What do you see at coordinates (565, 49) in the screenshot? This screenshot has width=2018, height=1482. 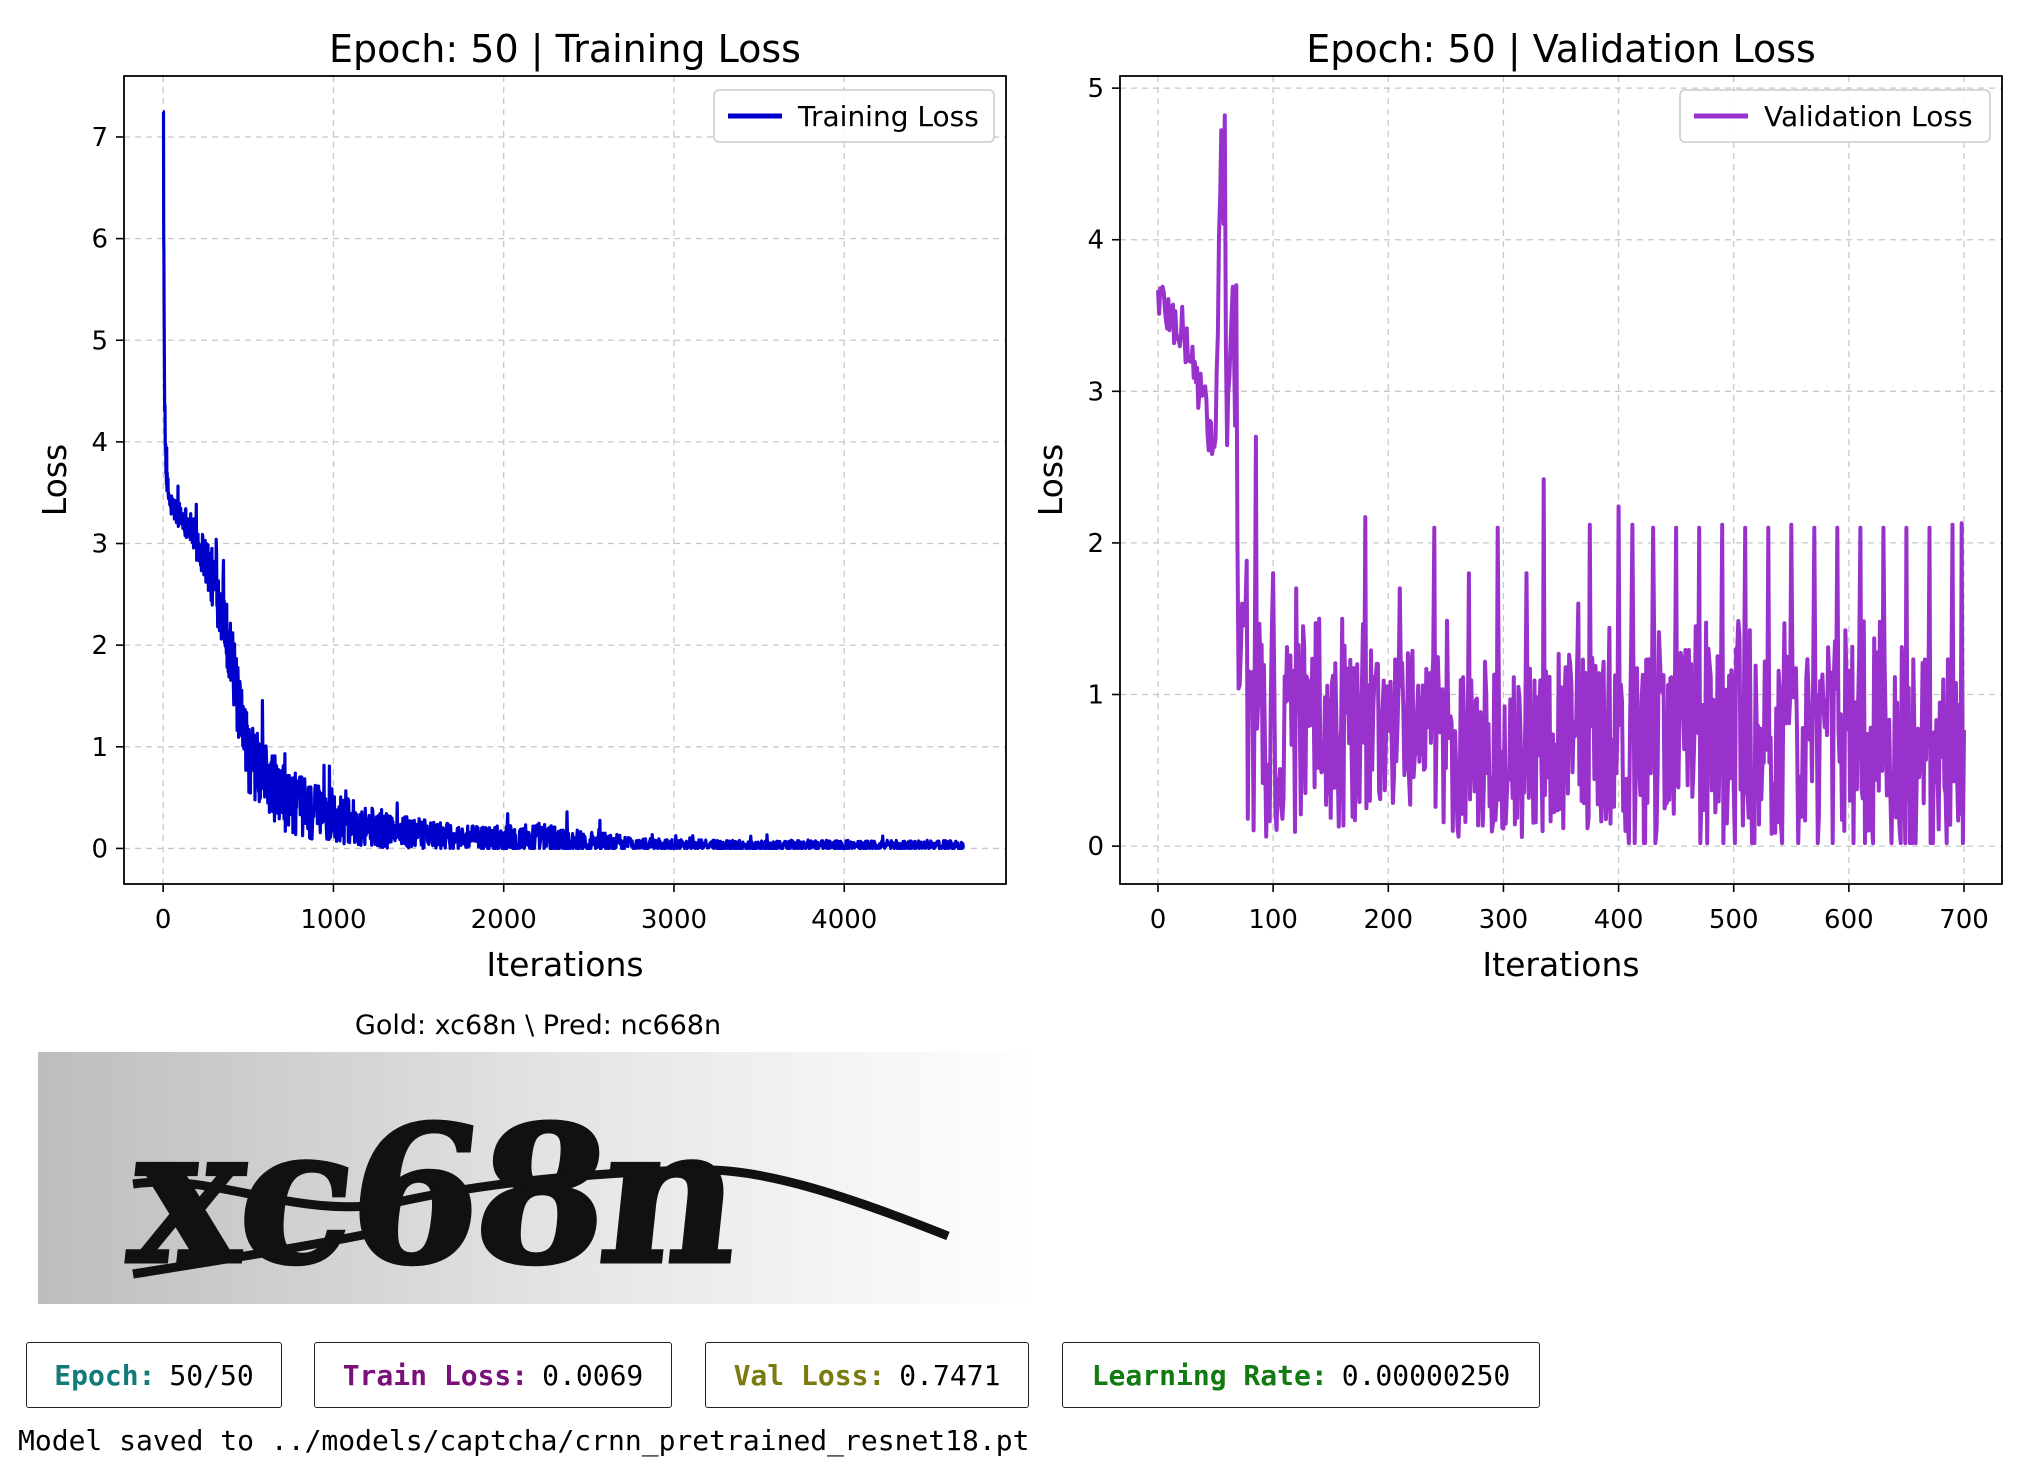 I see `chart-title: Epoch: 50 | Training Loss` at bounding box center [565, 49].